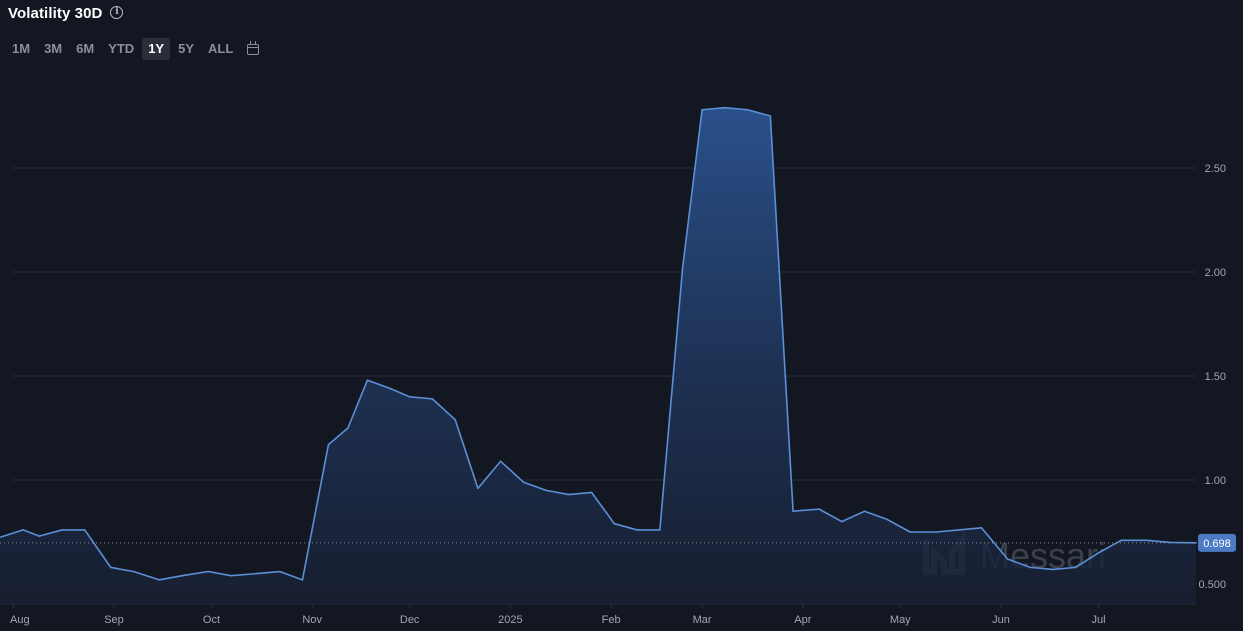 This screenshot has height=631, width=1243. What do you see at coordinates (900, 620) in the screenshot?
I see `x-tick-label: May` at bounding box center [900, 620].